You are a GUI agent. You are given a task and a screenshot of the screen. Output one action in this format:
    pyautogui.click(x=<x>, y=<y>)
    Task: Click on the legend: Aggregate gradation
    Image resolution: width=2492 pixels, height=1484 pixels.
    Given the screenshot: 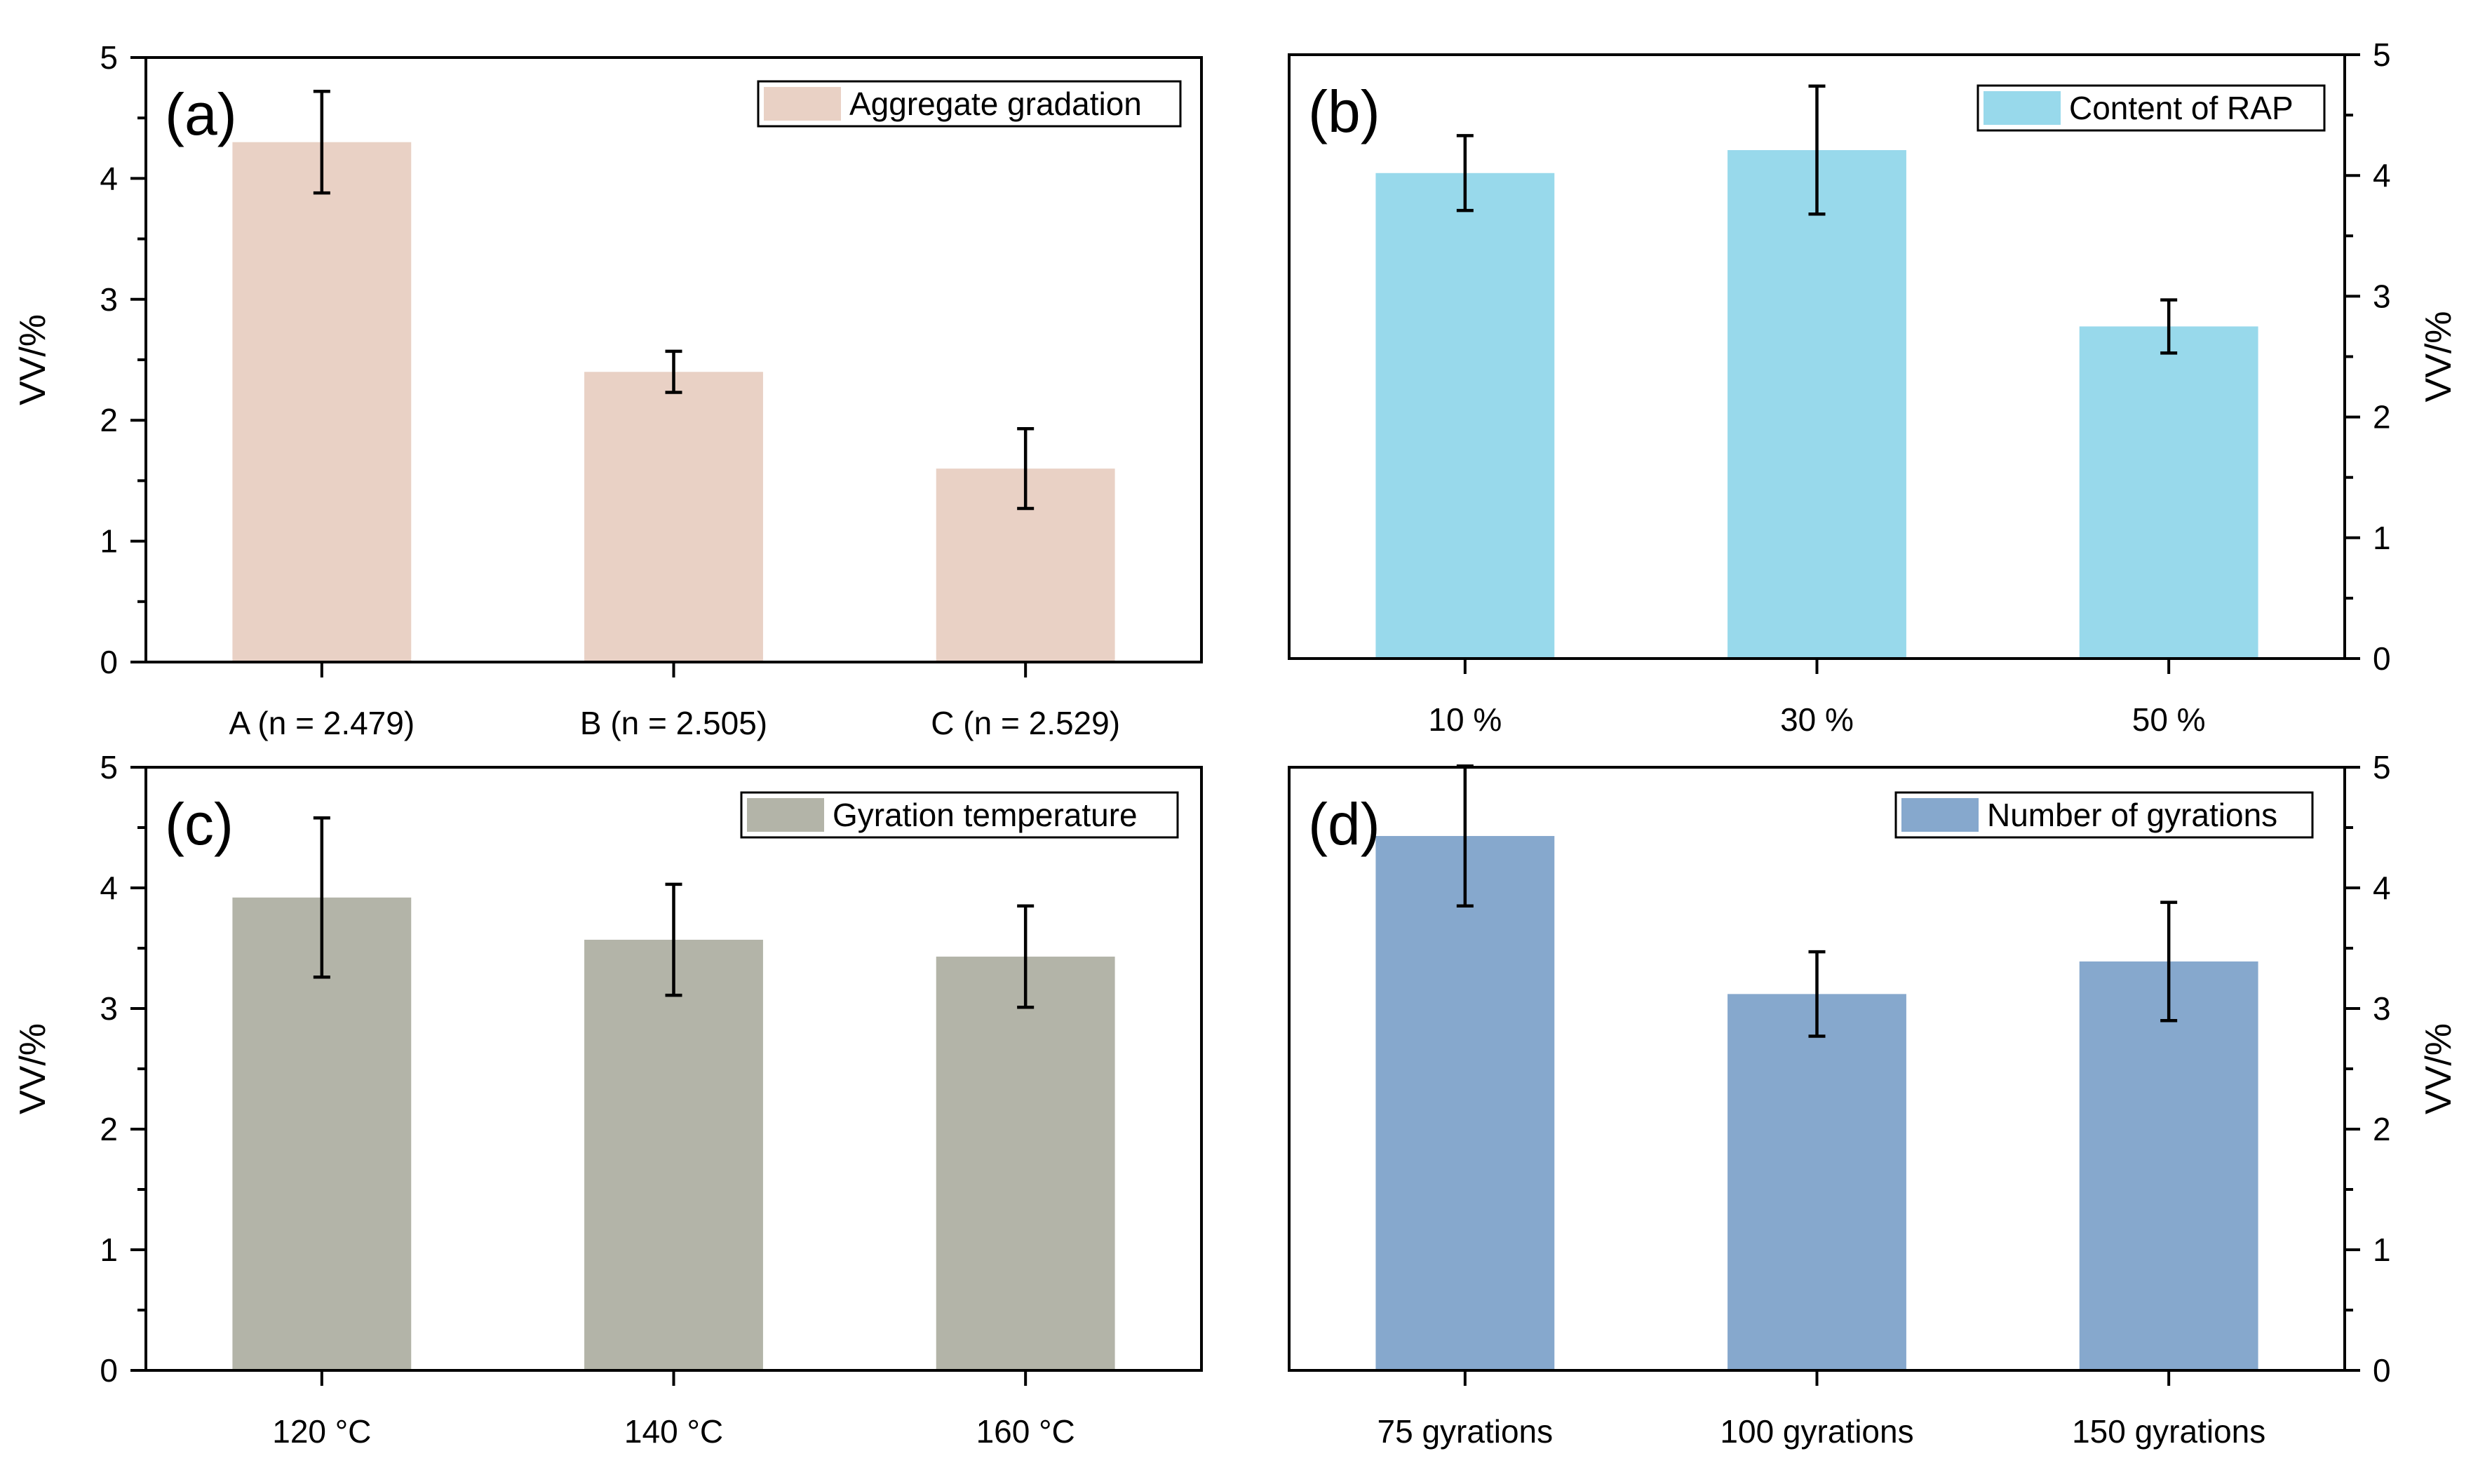 What is the action you would take?
    pyautogui.click(x=969, y=104)
    